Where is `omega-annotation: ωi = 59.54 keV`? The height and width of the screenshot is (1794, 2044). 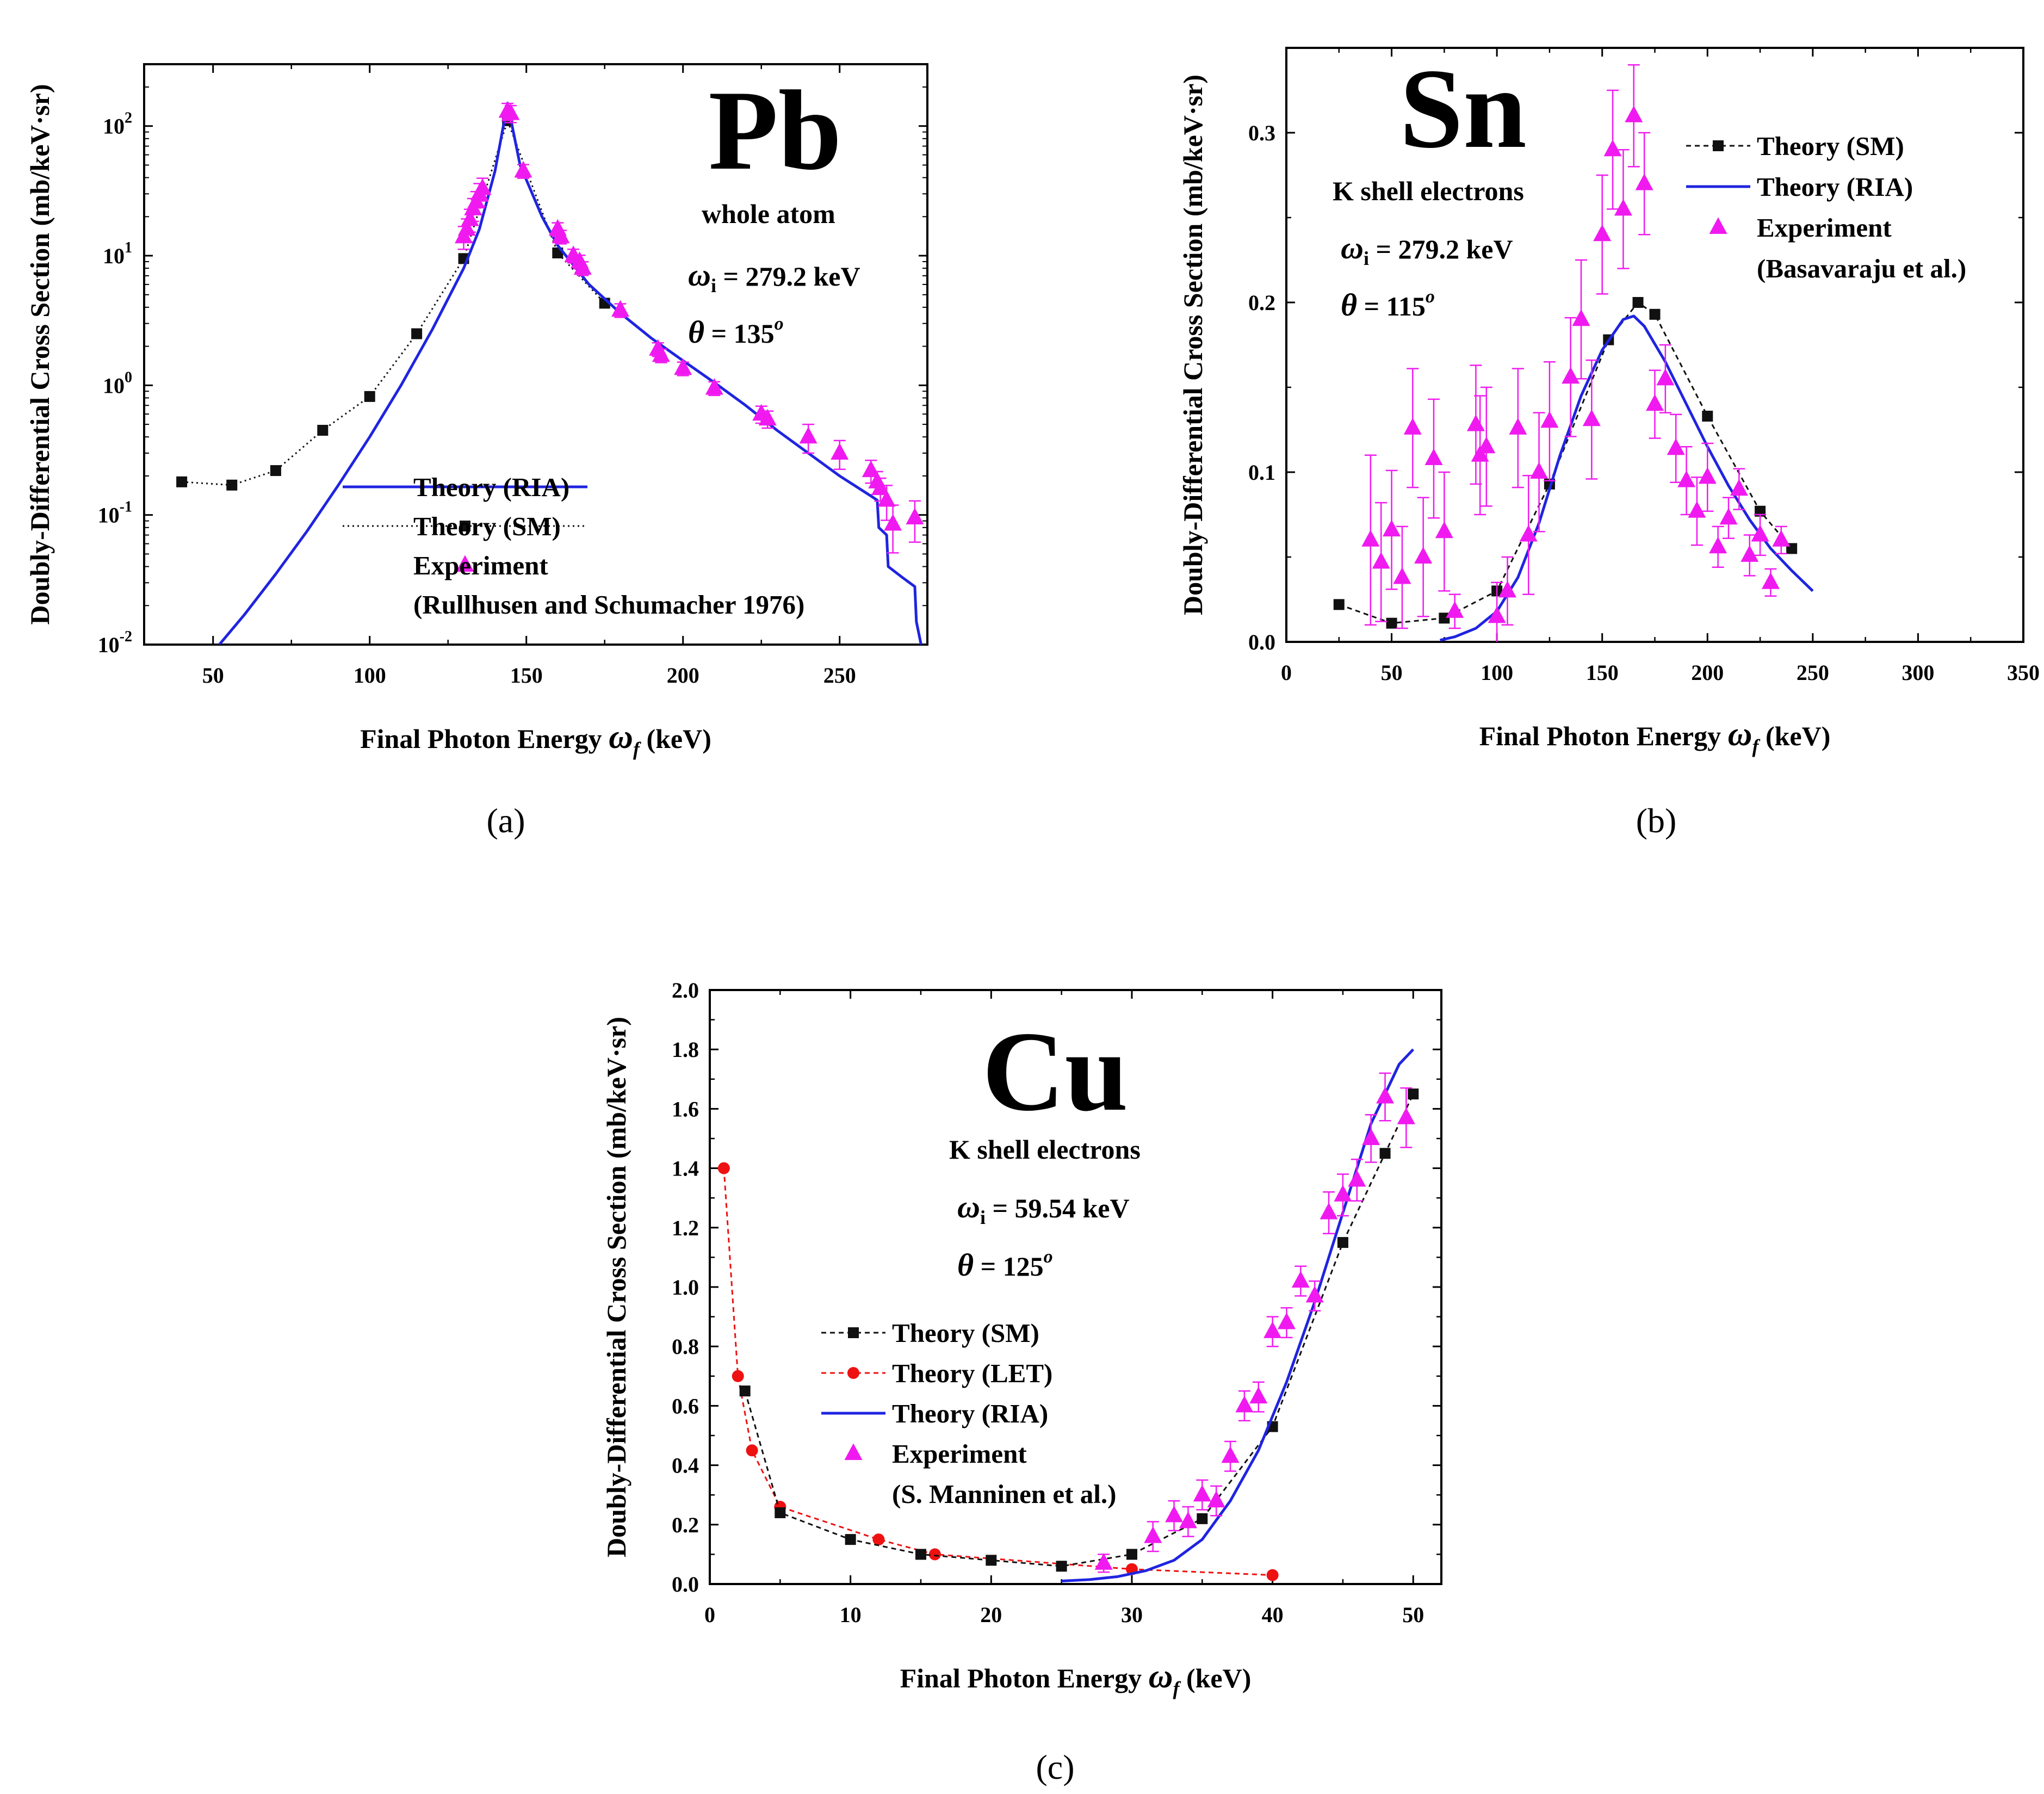
omega-annotation: ωi = 59.54 keV is located at coordinates (1043, 1208).